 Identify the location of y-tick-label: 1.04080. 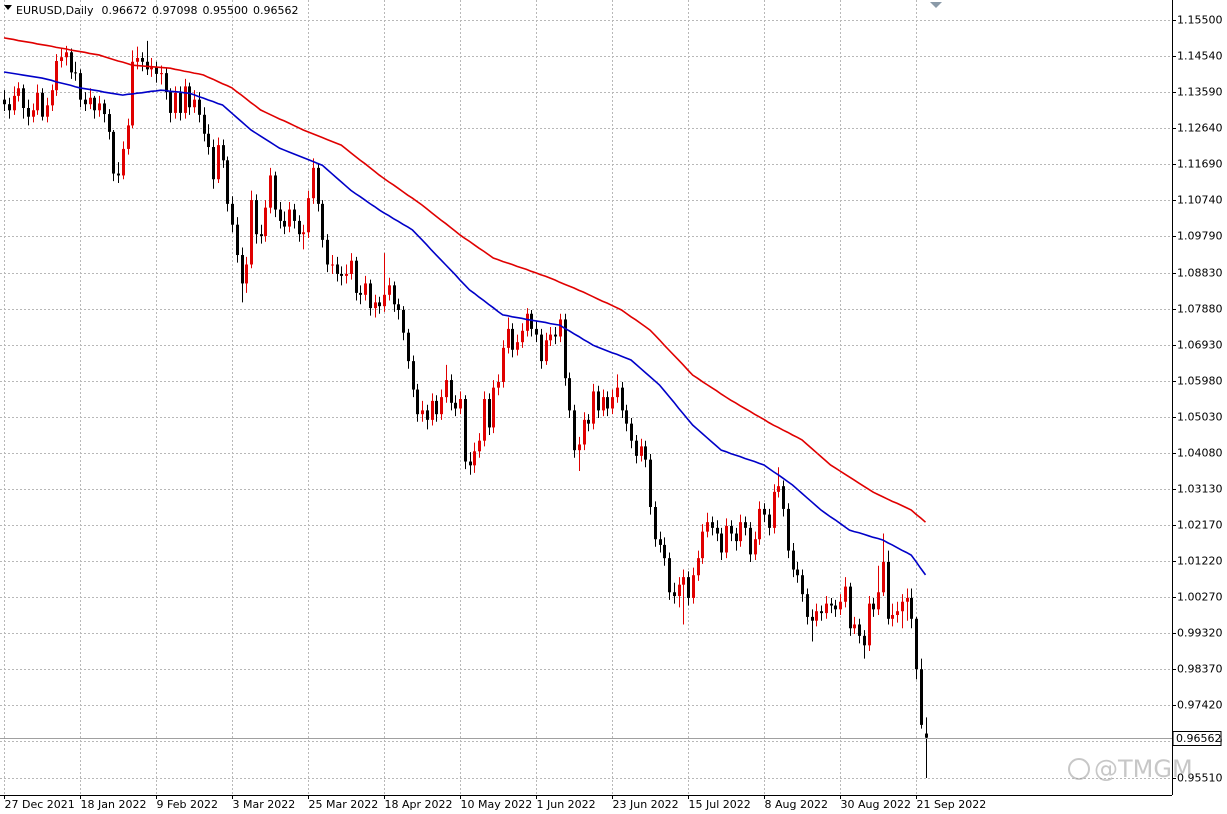
(1200, 453).